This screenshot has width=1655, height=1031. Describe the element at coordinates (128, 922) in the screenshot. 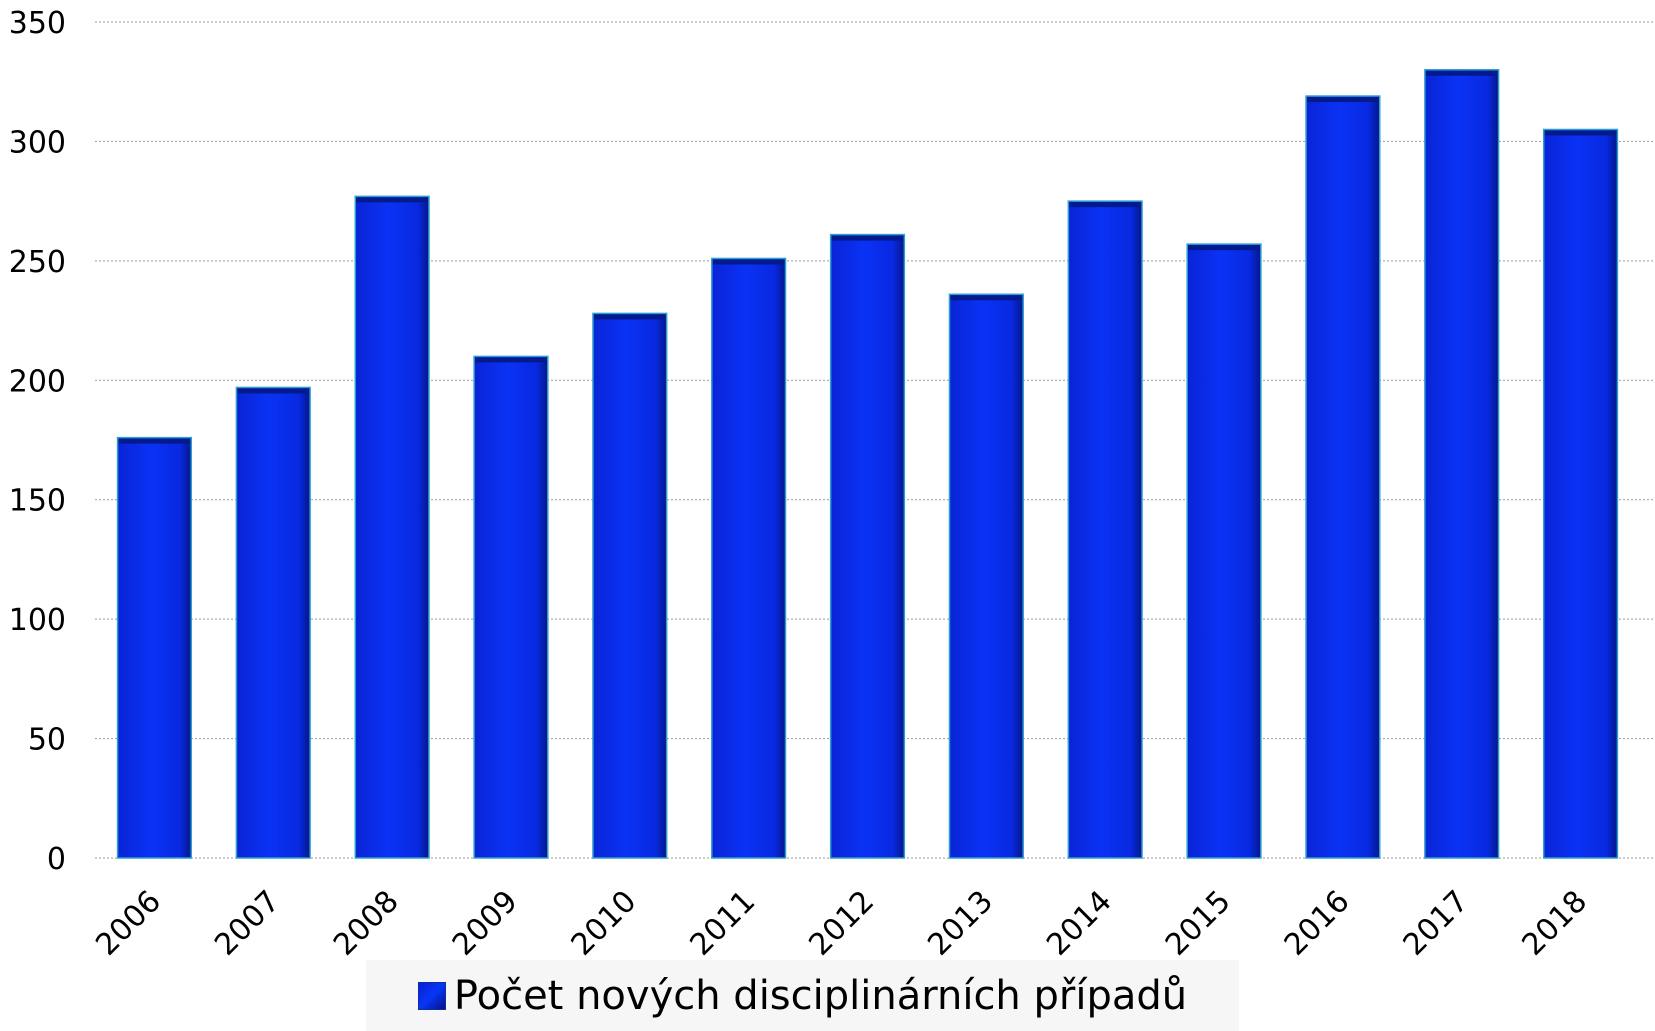

I see `x-tick-label: 2006` at that location.